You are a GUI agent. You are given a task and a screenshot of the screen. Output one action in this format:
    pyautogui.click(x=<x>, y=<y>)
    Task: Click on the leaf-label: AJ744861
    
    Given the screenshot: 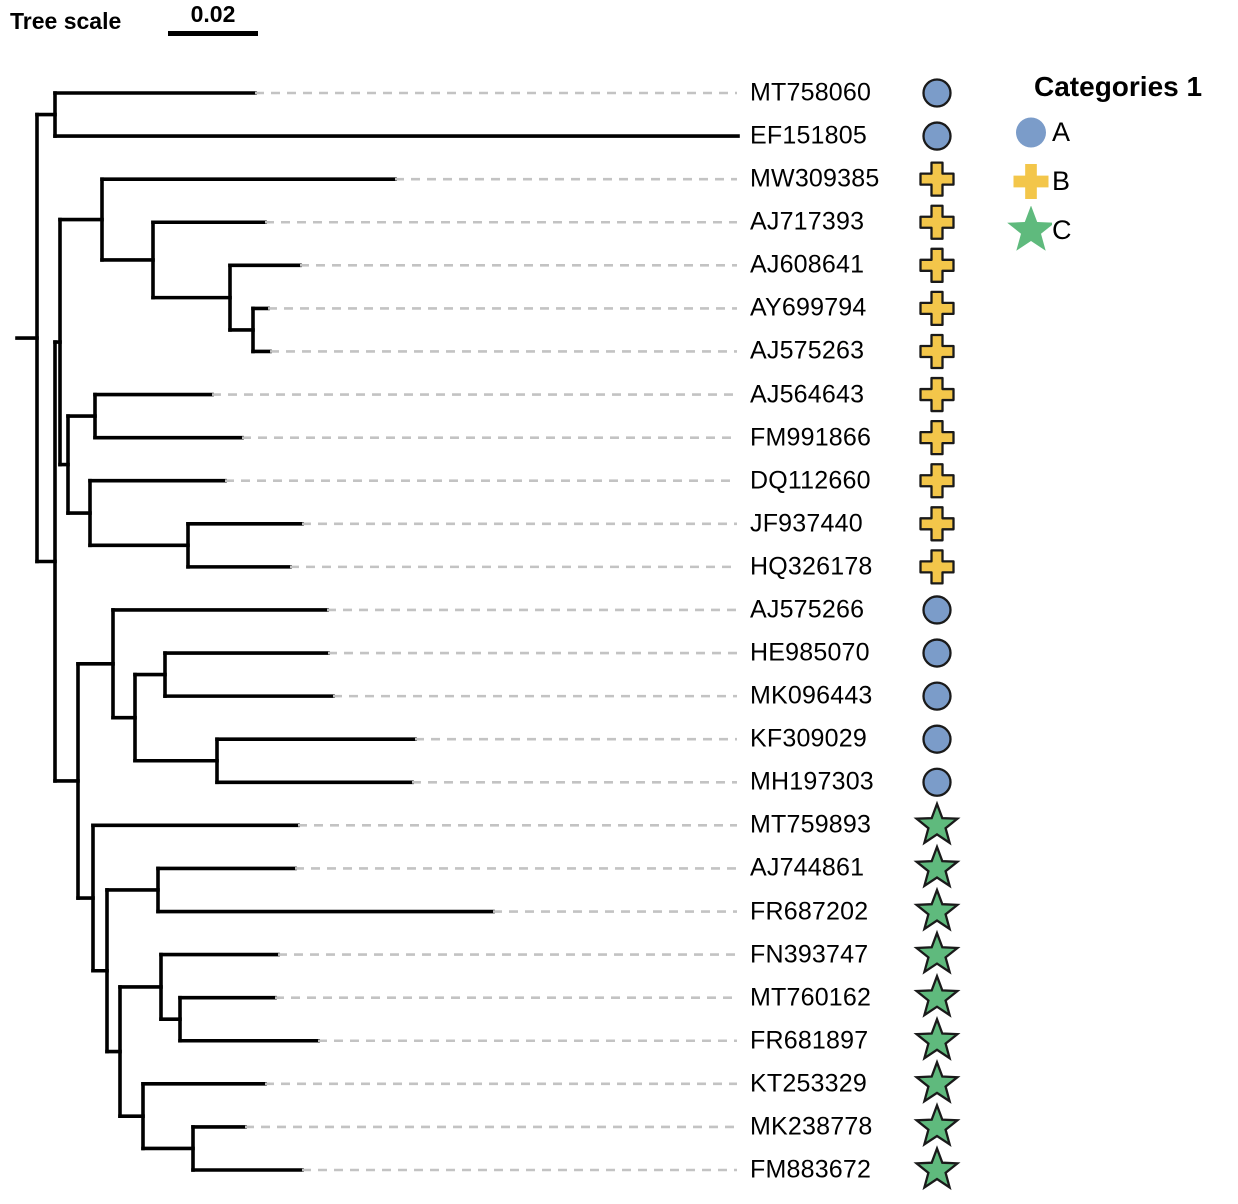 What is the action you would take?
    pyautogui.click(x=807, y=867)
    